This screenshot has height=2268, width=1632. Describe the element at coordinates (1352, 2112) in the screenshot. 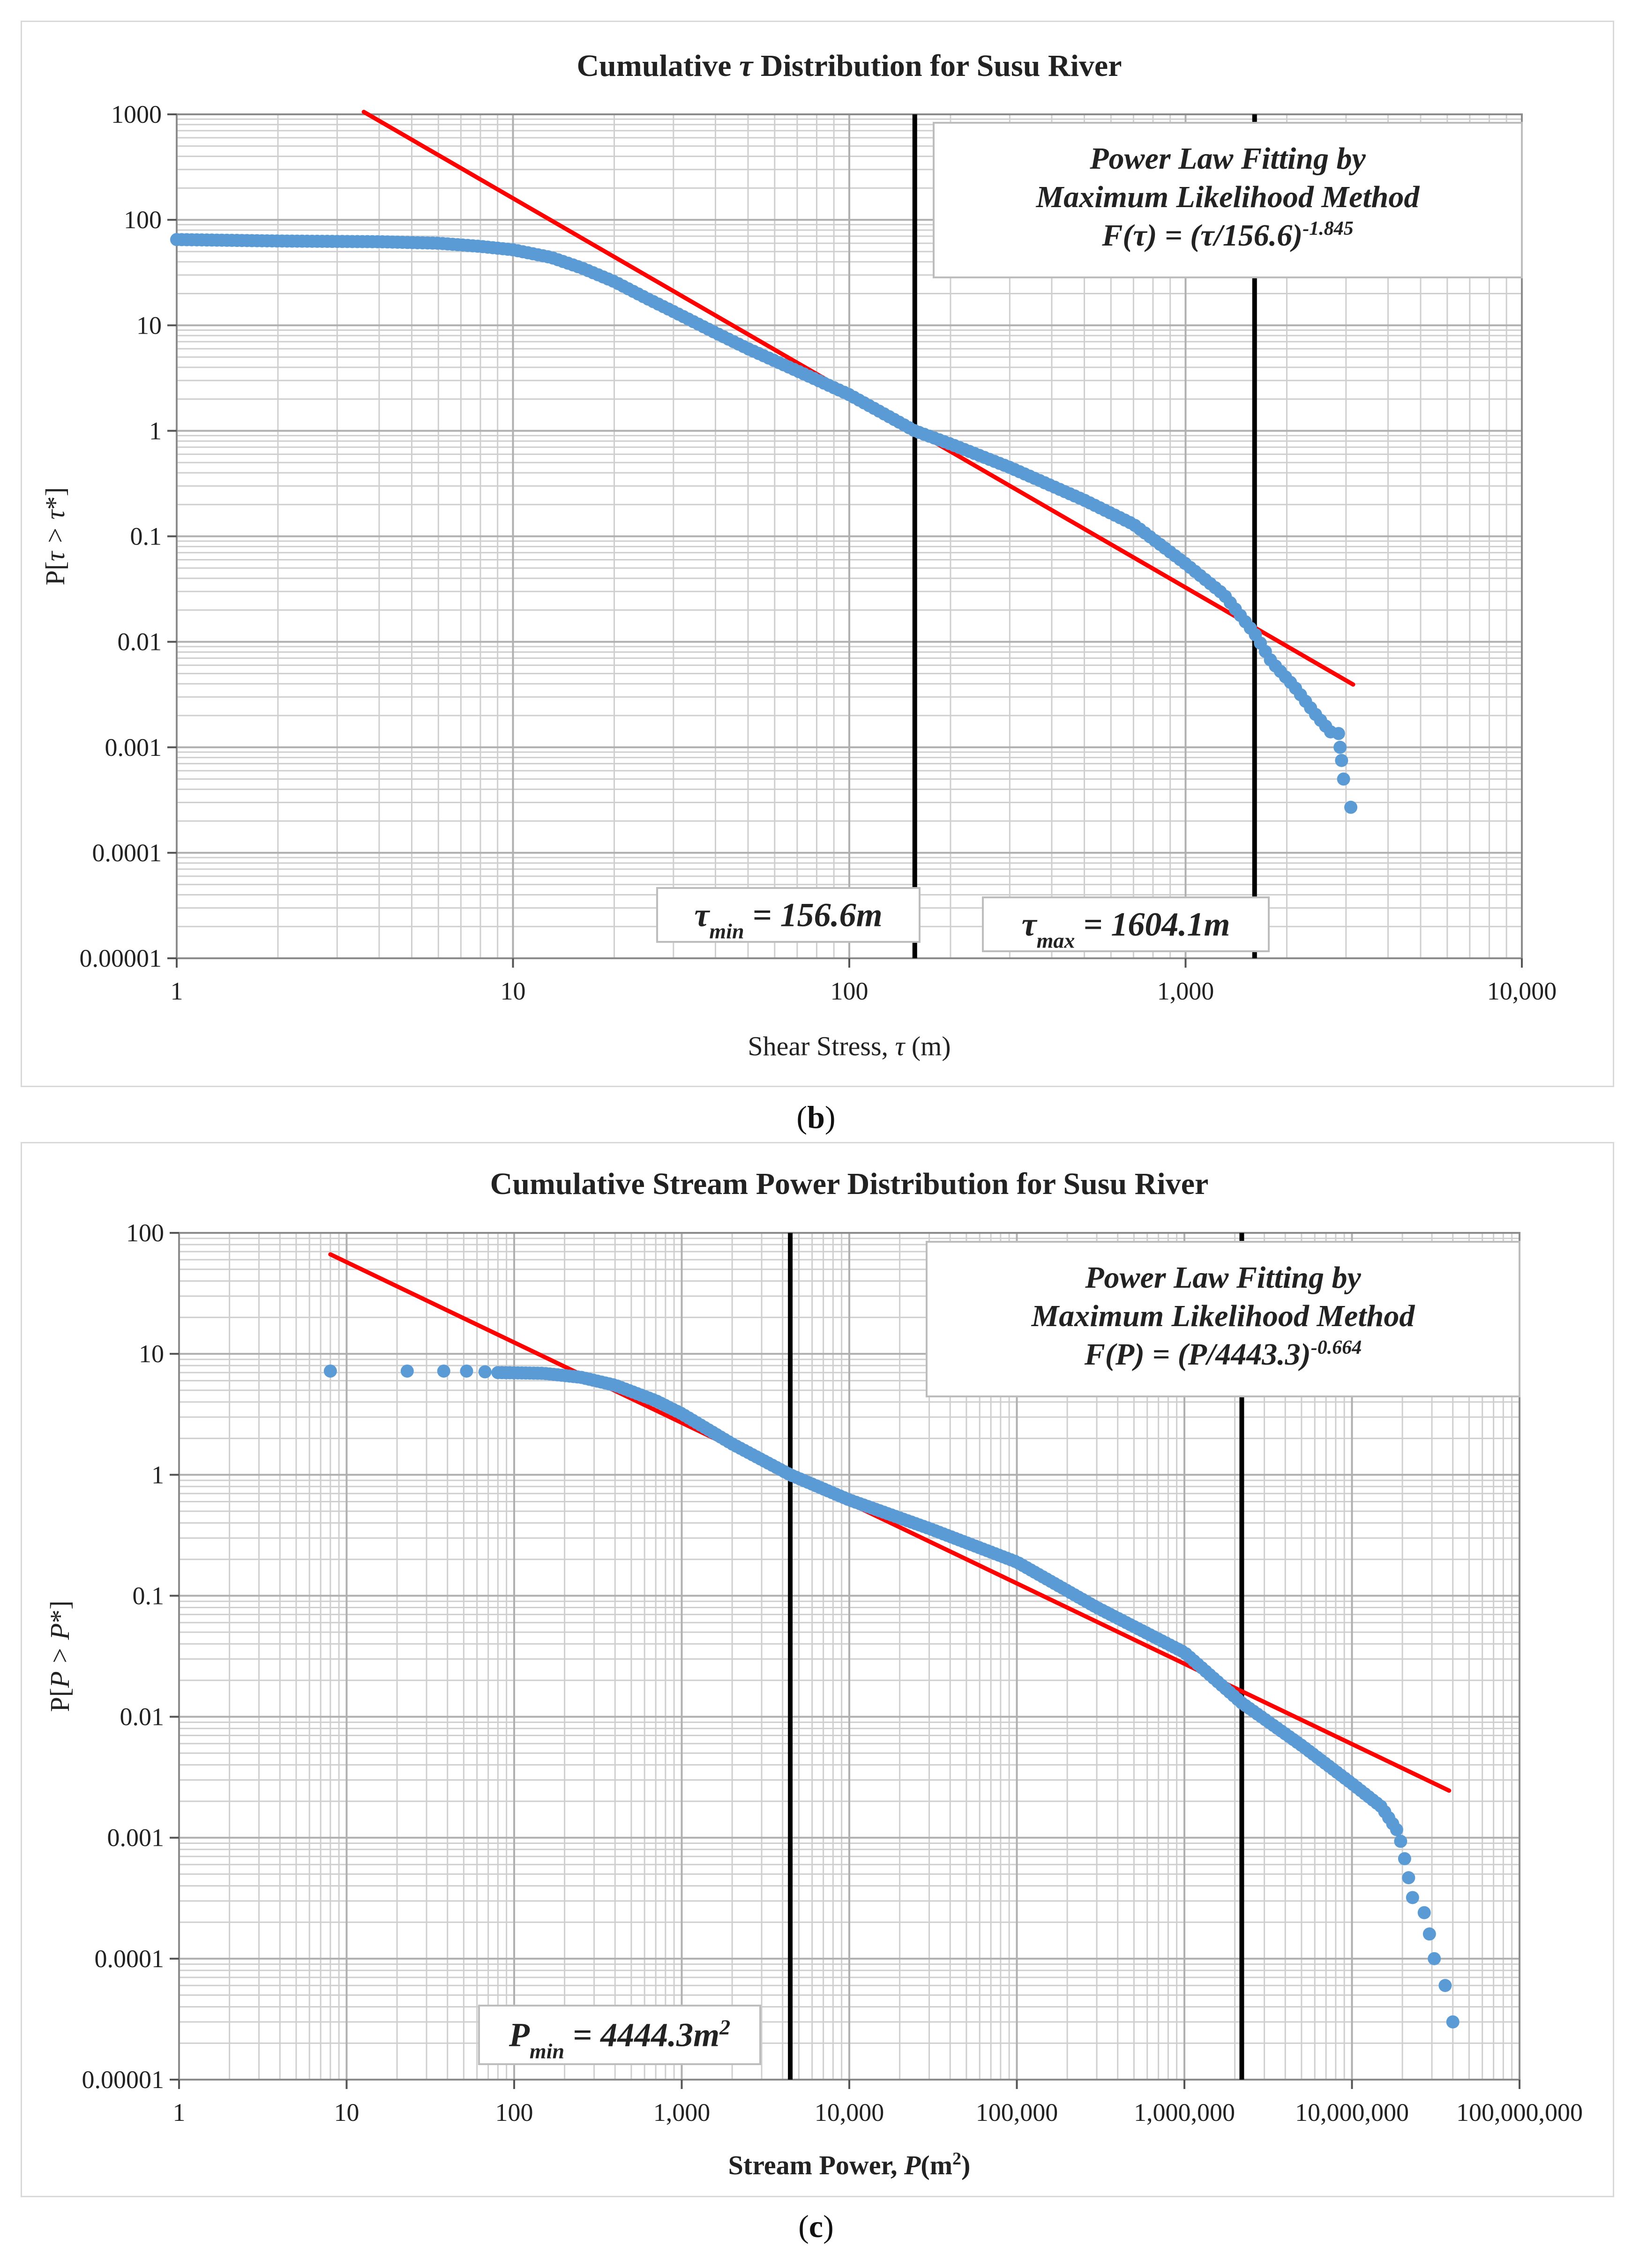

I see `x-tick-label: 10,000,000` at that location.